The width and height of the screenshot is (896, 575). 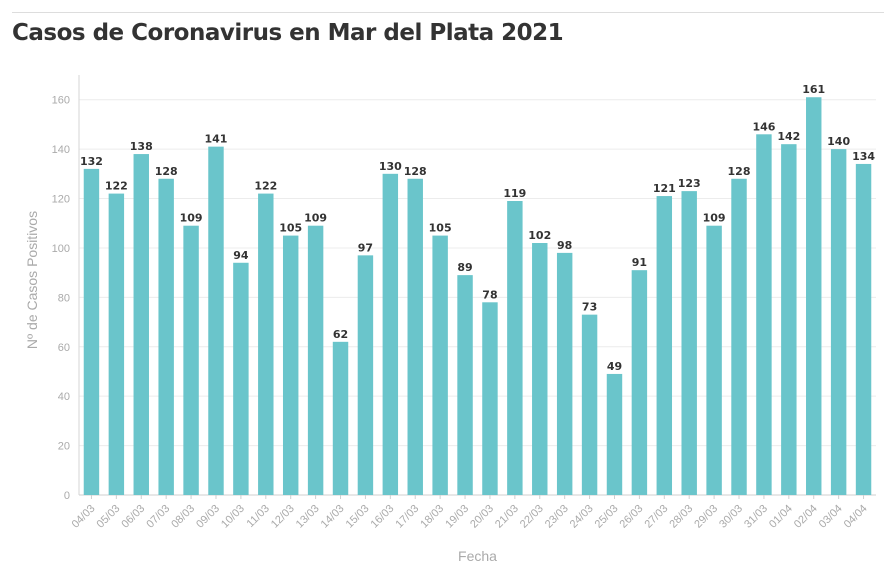 I want to click on bar-value-label: 146, so click(x=763, y=126).